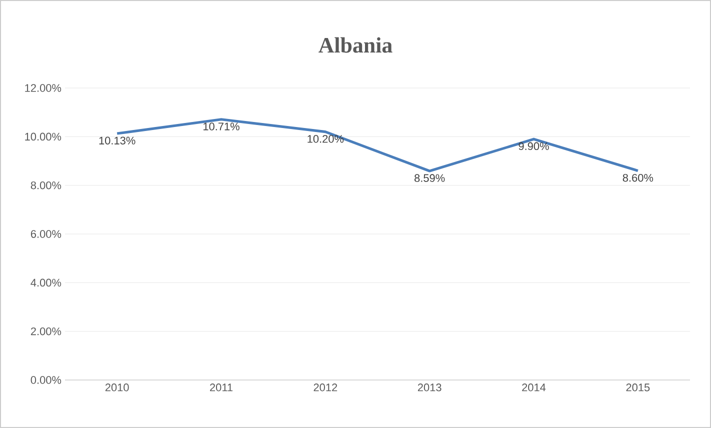 This screenshot has height=428, width=711. I want to click on data-label: 9.90%, so click(533, 146).